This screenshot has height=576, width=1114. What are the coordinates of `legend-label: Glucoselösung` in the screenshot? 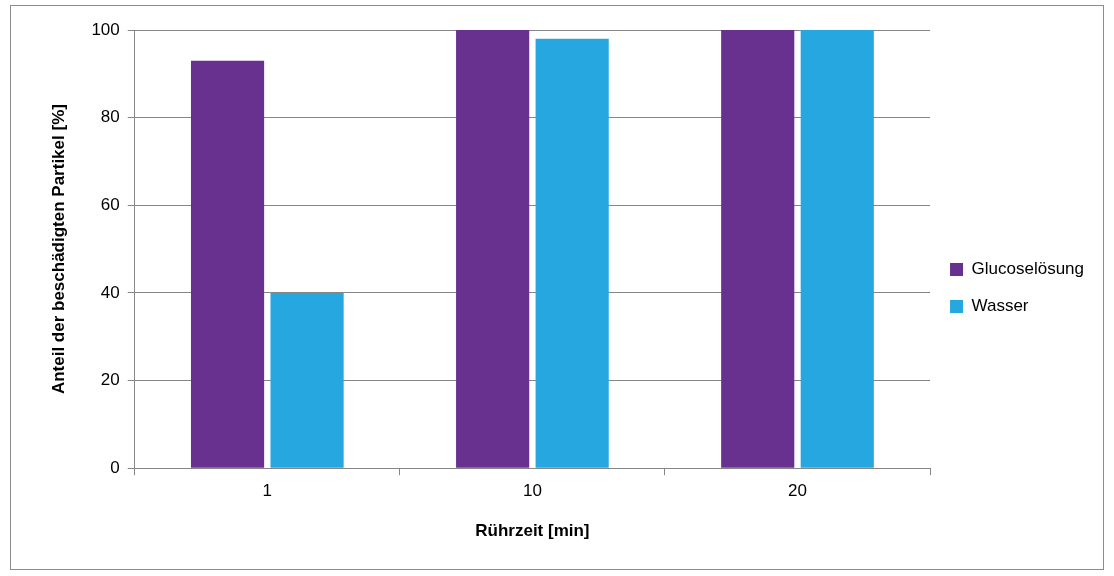 It's located at (1028, 269).